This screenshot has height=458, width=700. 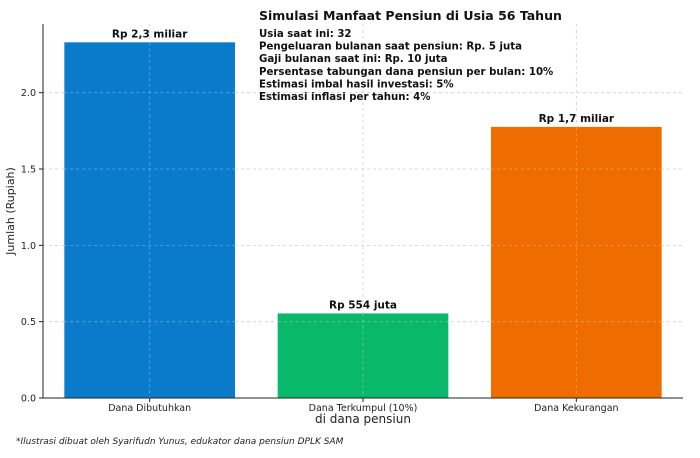 What do you see at coordinates (28, 399) in the screenshot?
I see `y-tick-label: 0.0` at bounding box center [28, 399].